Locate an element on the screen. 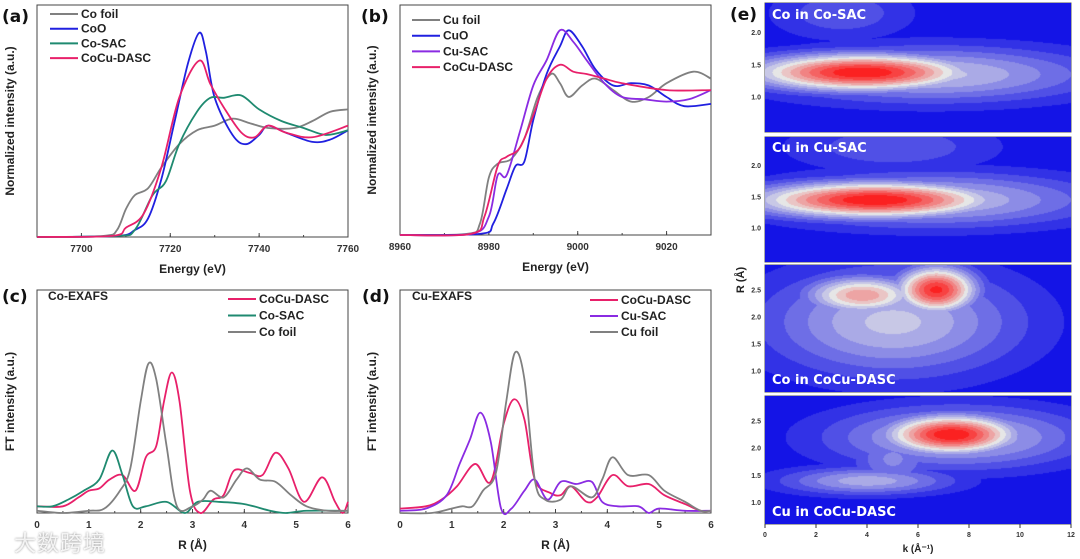  annotation-c: Co-EXAFS is located at coordinates (78, 296).